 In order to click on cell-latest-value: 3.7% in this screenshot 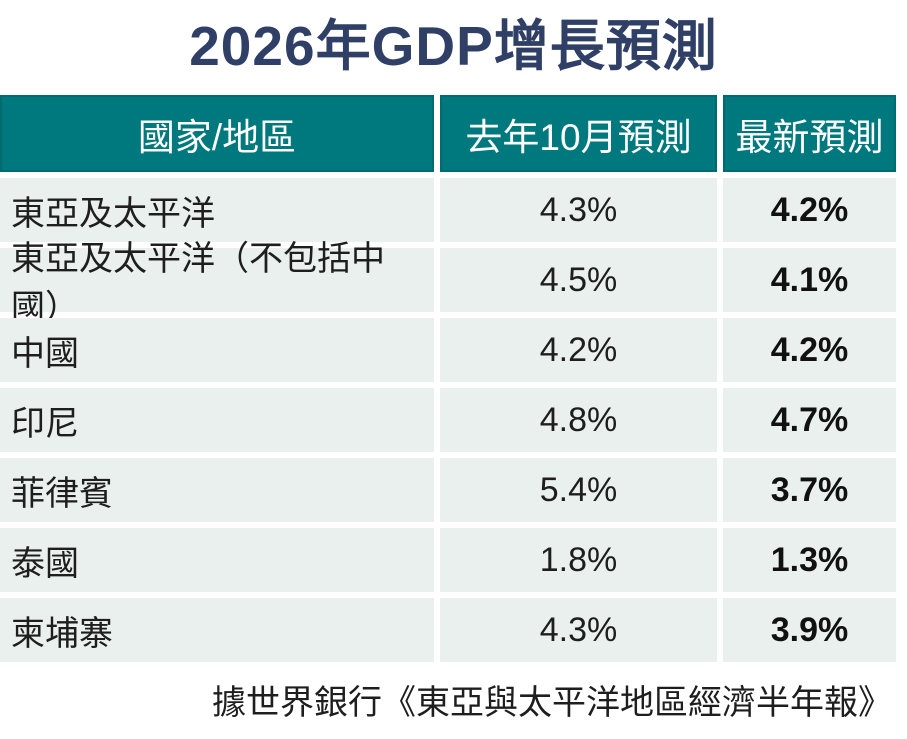, I will do `click(809, 490)`.